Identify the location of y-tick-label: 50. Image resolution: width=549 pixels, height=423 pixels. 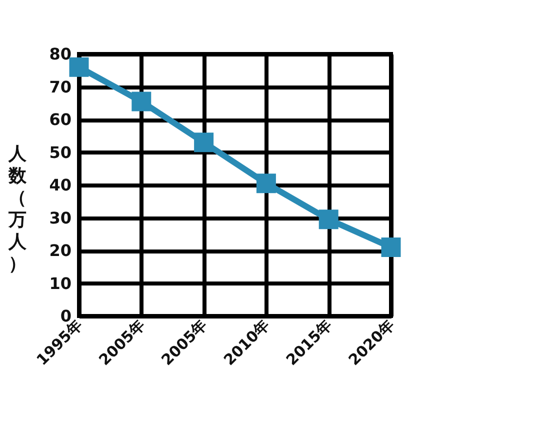
(60, 152).